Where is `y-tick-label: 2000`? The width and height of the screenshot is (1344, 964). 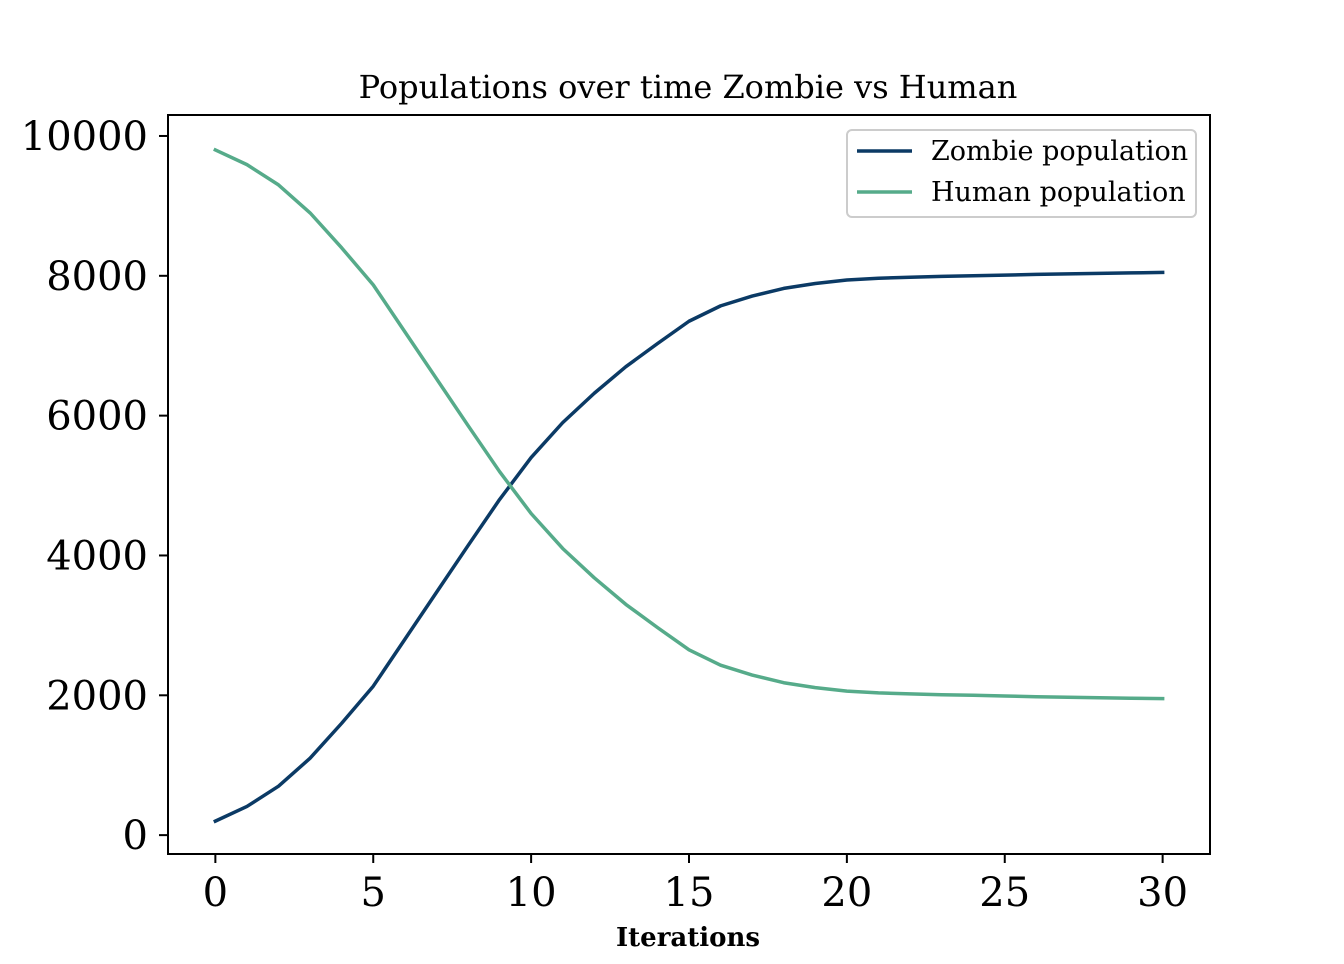 y-tick-label: 2000 is located at coordinates (97, 696).